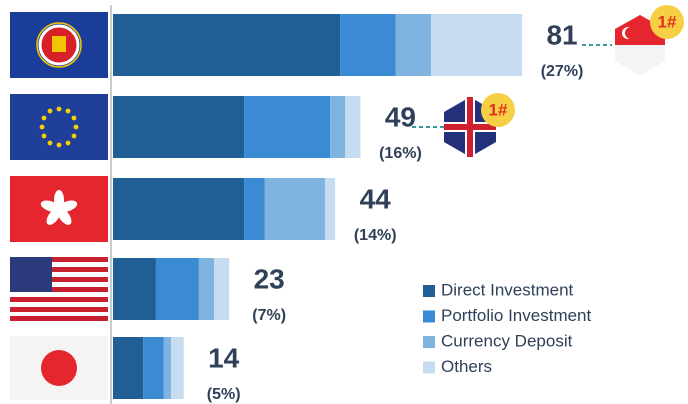  Describe the element at coordinates (269, 315) in the screenshot. I see `share-label: (7%)` at that location.